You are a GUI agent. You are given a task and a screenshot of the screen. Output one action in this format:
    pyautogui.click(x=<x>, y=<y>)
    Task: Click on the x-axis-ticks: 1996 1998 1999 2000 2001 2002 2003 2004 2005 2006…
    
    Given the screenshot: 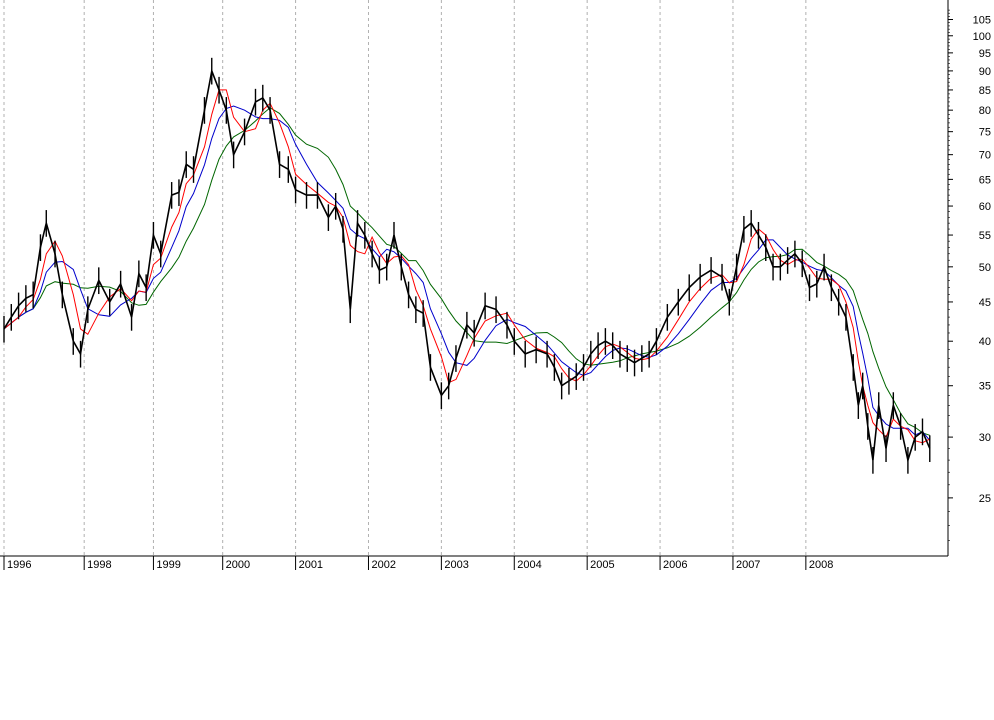 What is the action you would take?
    pyautogui.click(x=418, y=563)
    